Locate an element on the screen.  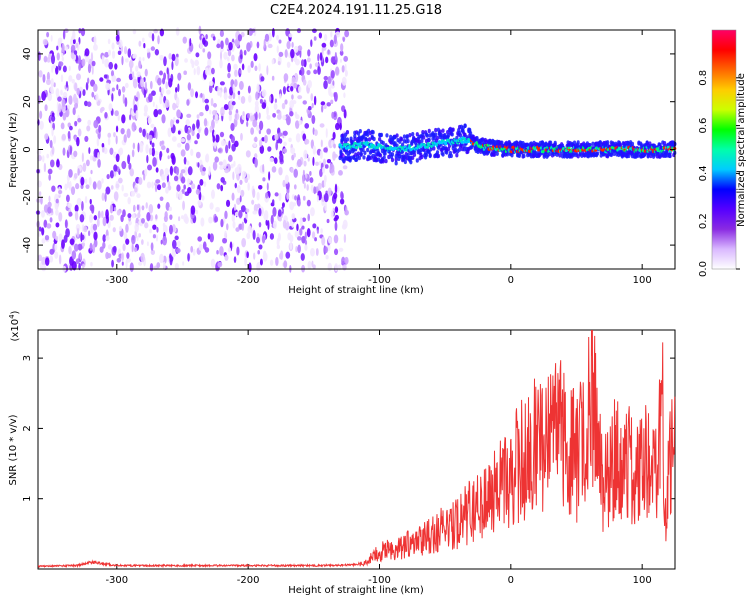
colorbar-tick-label: 0.8 is located at coordinates (703, 78).